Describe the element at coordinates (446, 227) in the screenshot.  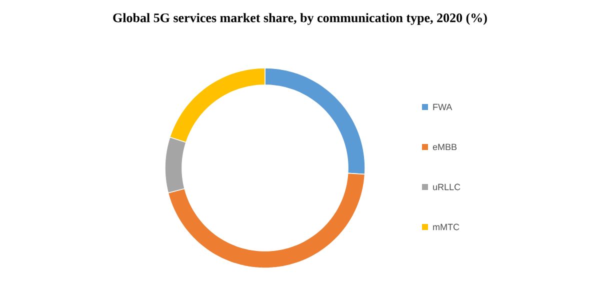
I see `legend-label: mMTC` at that location.